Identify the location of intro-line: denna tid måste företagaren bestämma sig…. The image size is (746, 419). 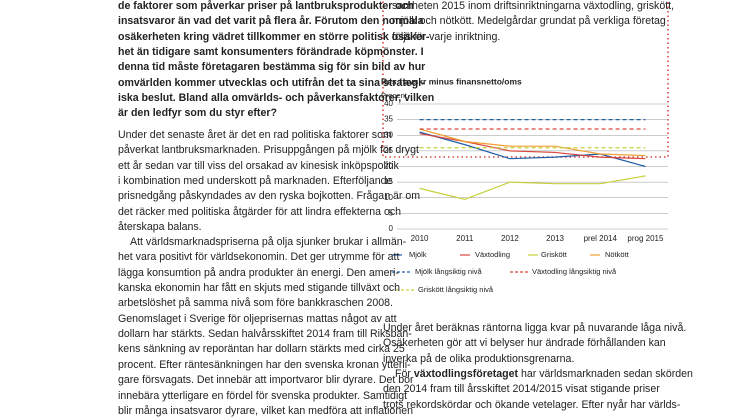
(272, 67).